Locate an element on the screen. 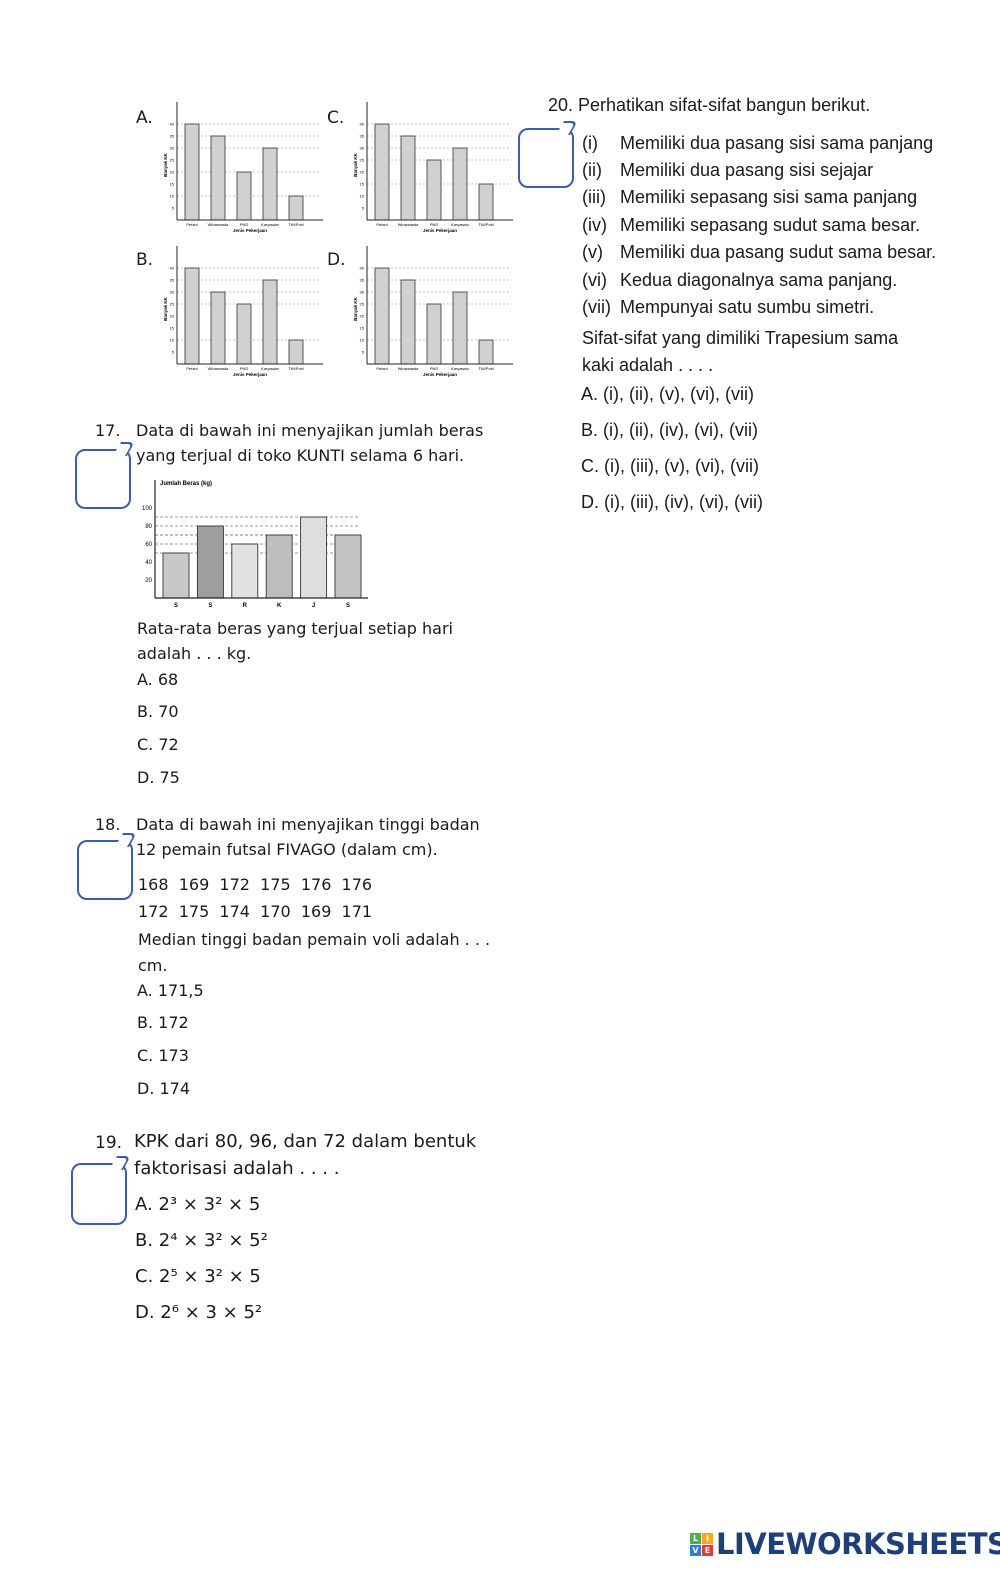 Image resolution: width=1000 pixels, height=1571 pixels. q18-option-b: B. 172 is located at coordinates (163, 1022).